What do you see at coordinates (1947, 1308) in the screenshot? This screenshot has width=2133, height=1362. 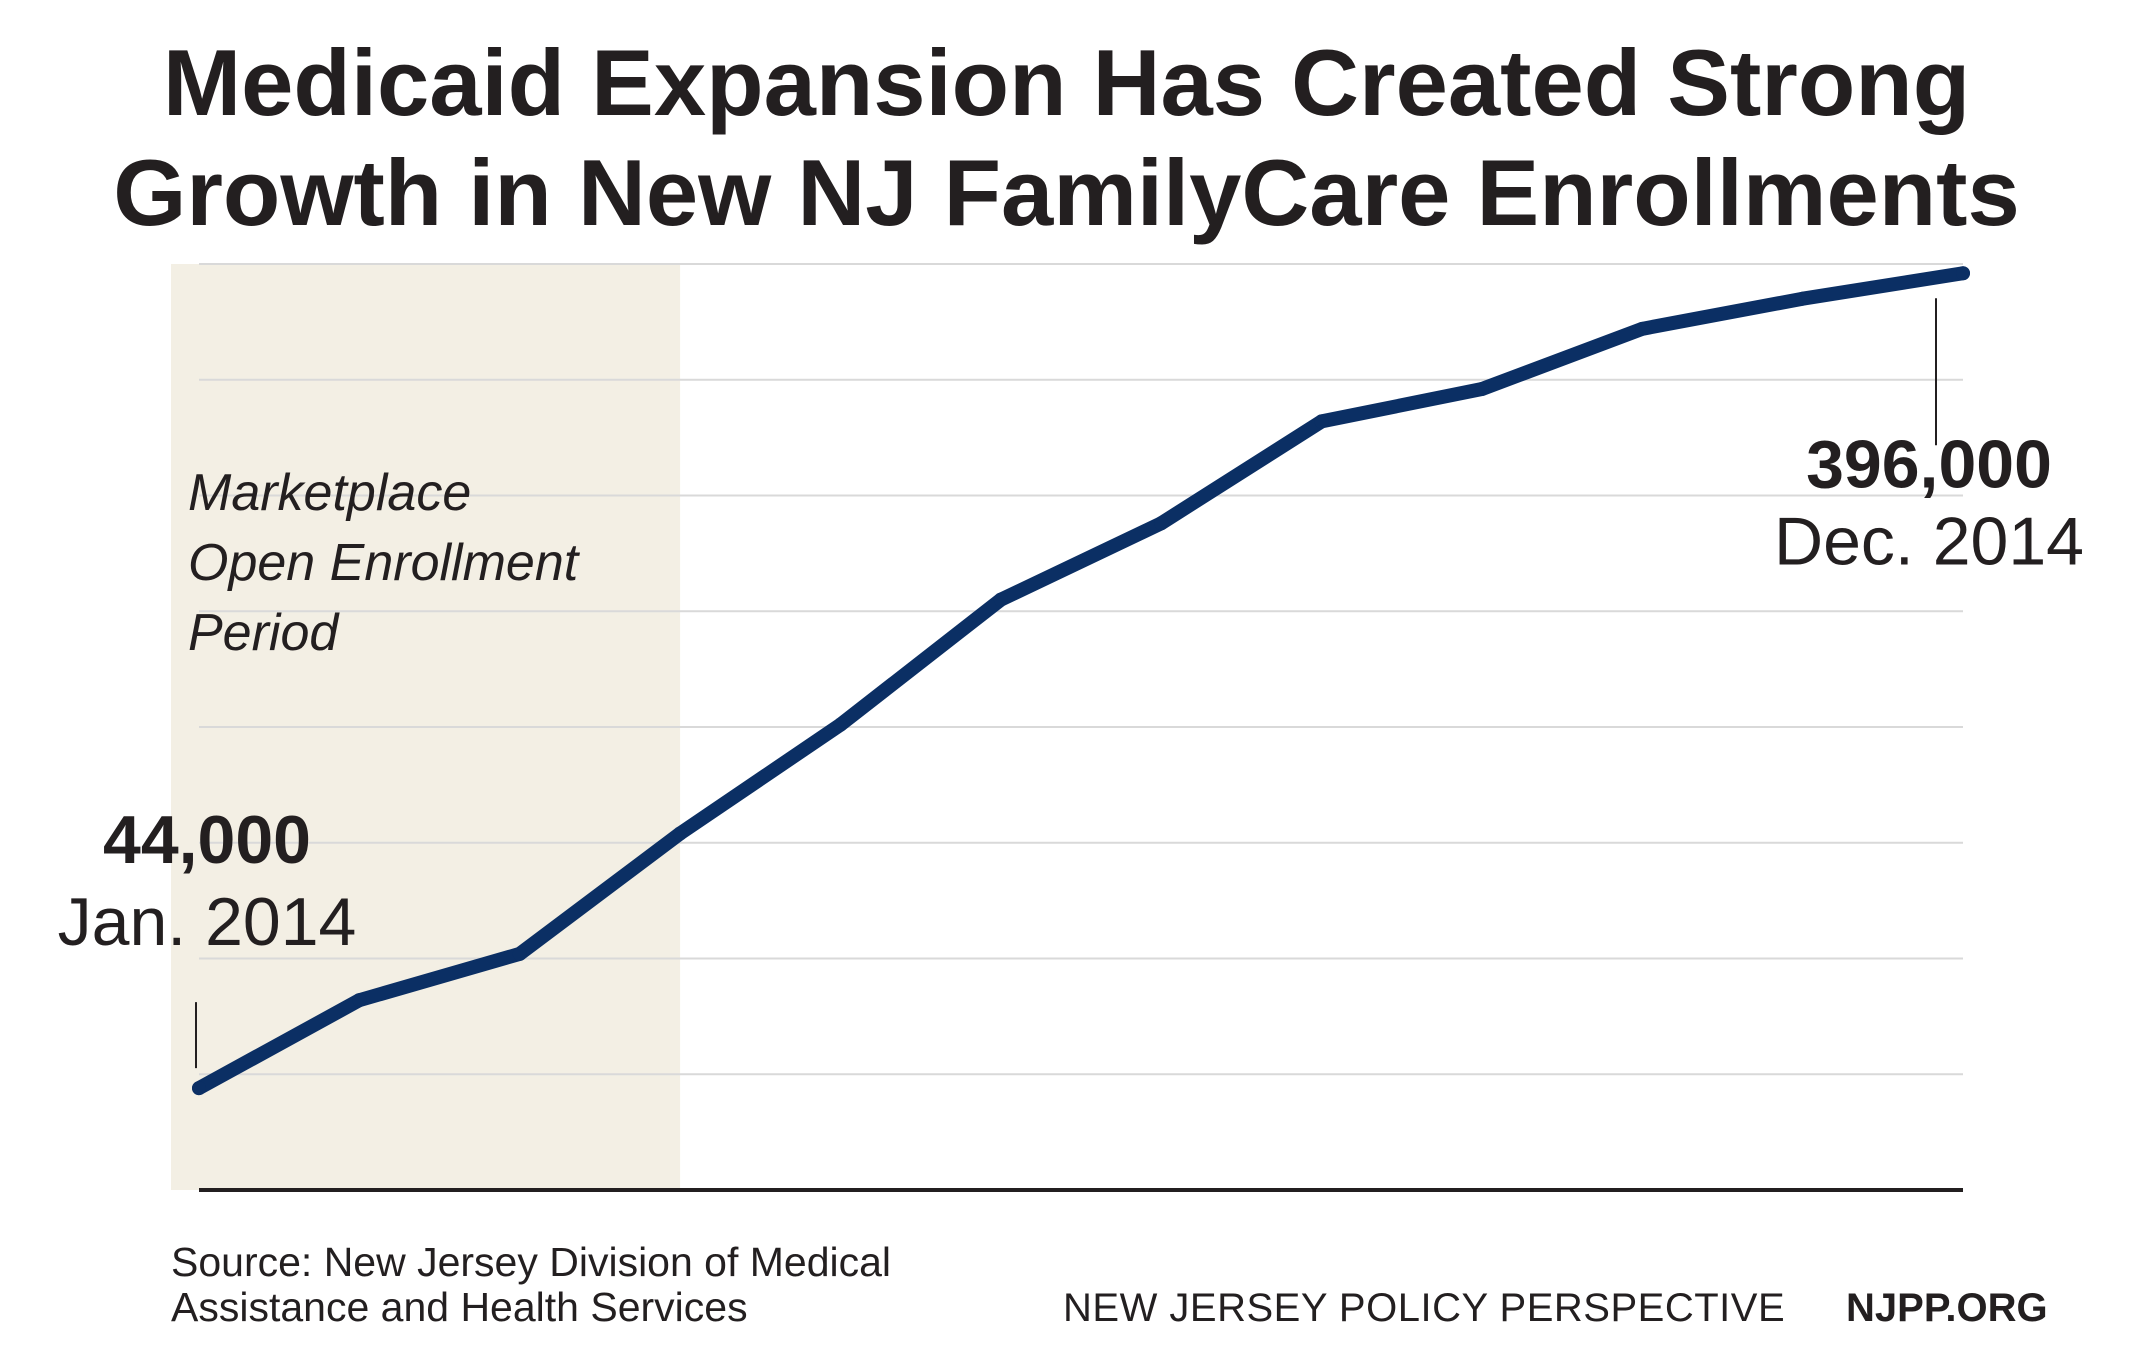 I see `website-link: NJPP.ORG` at bounding box center [1947, 1308].